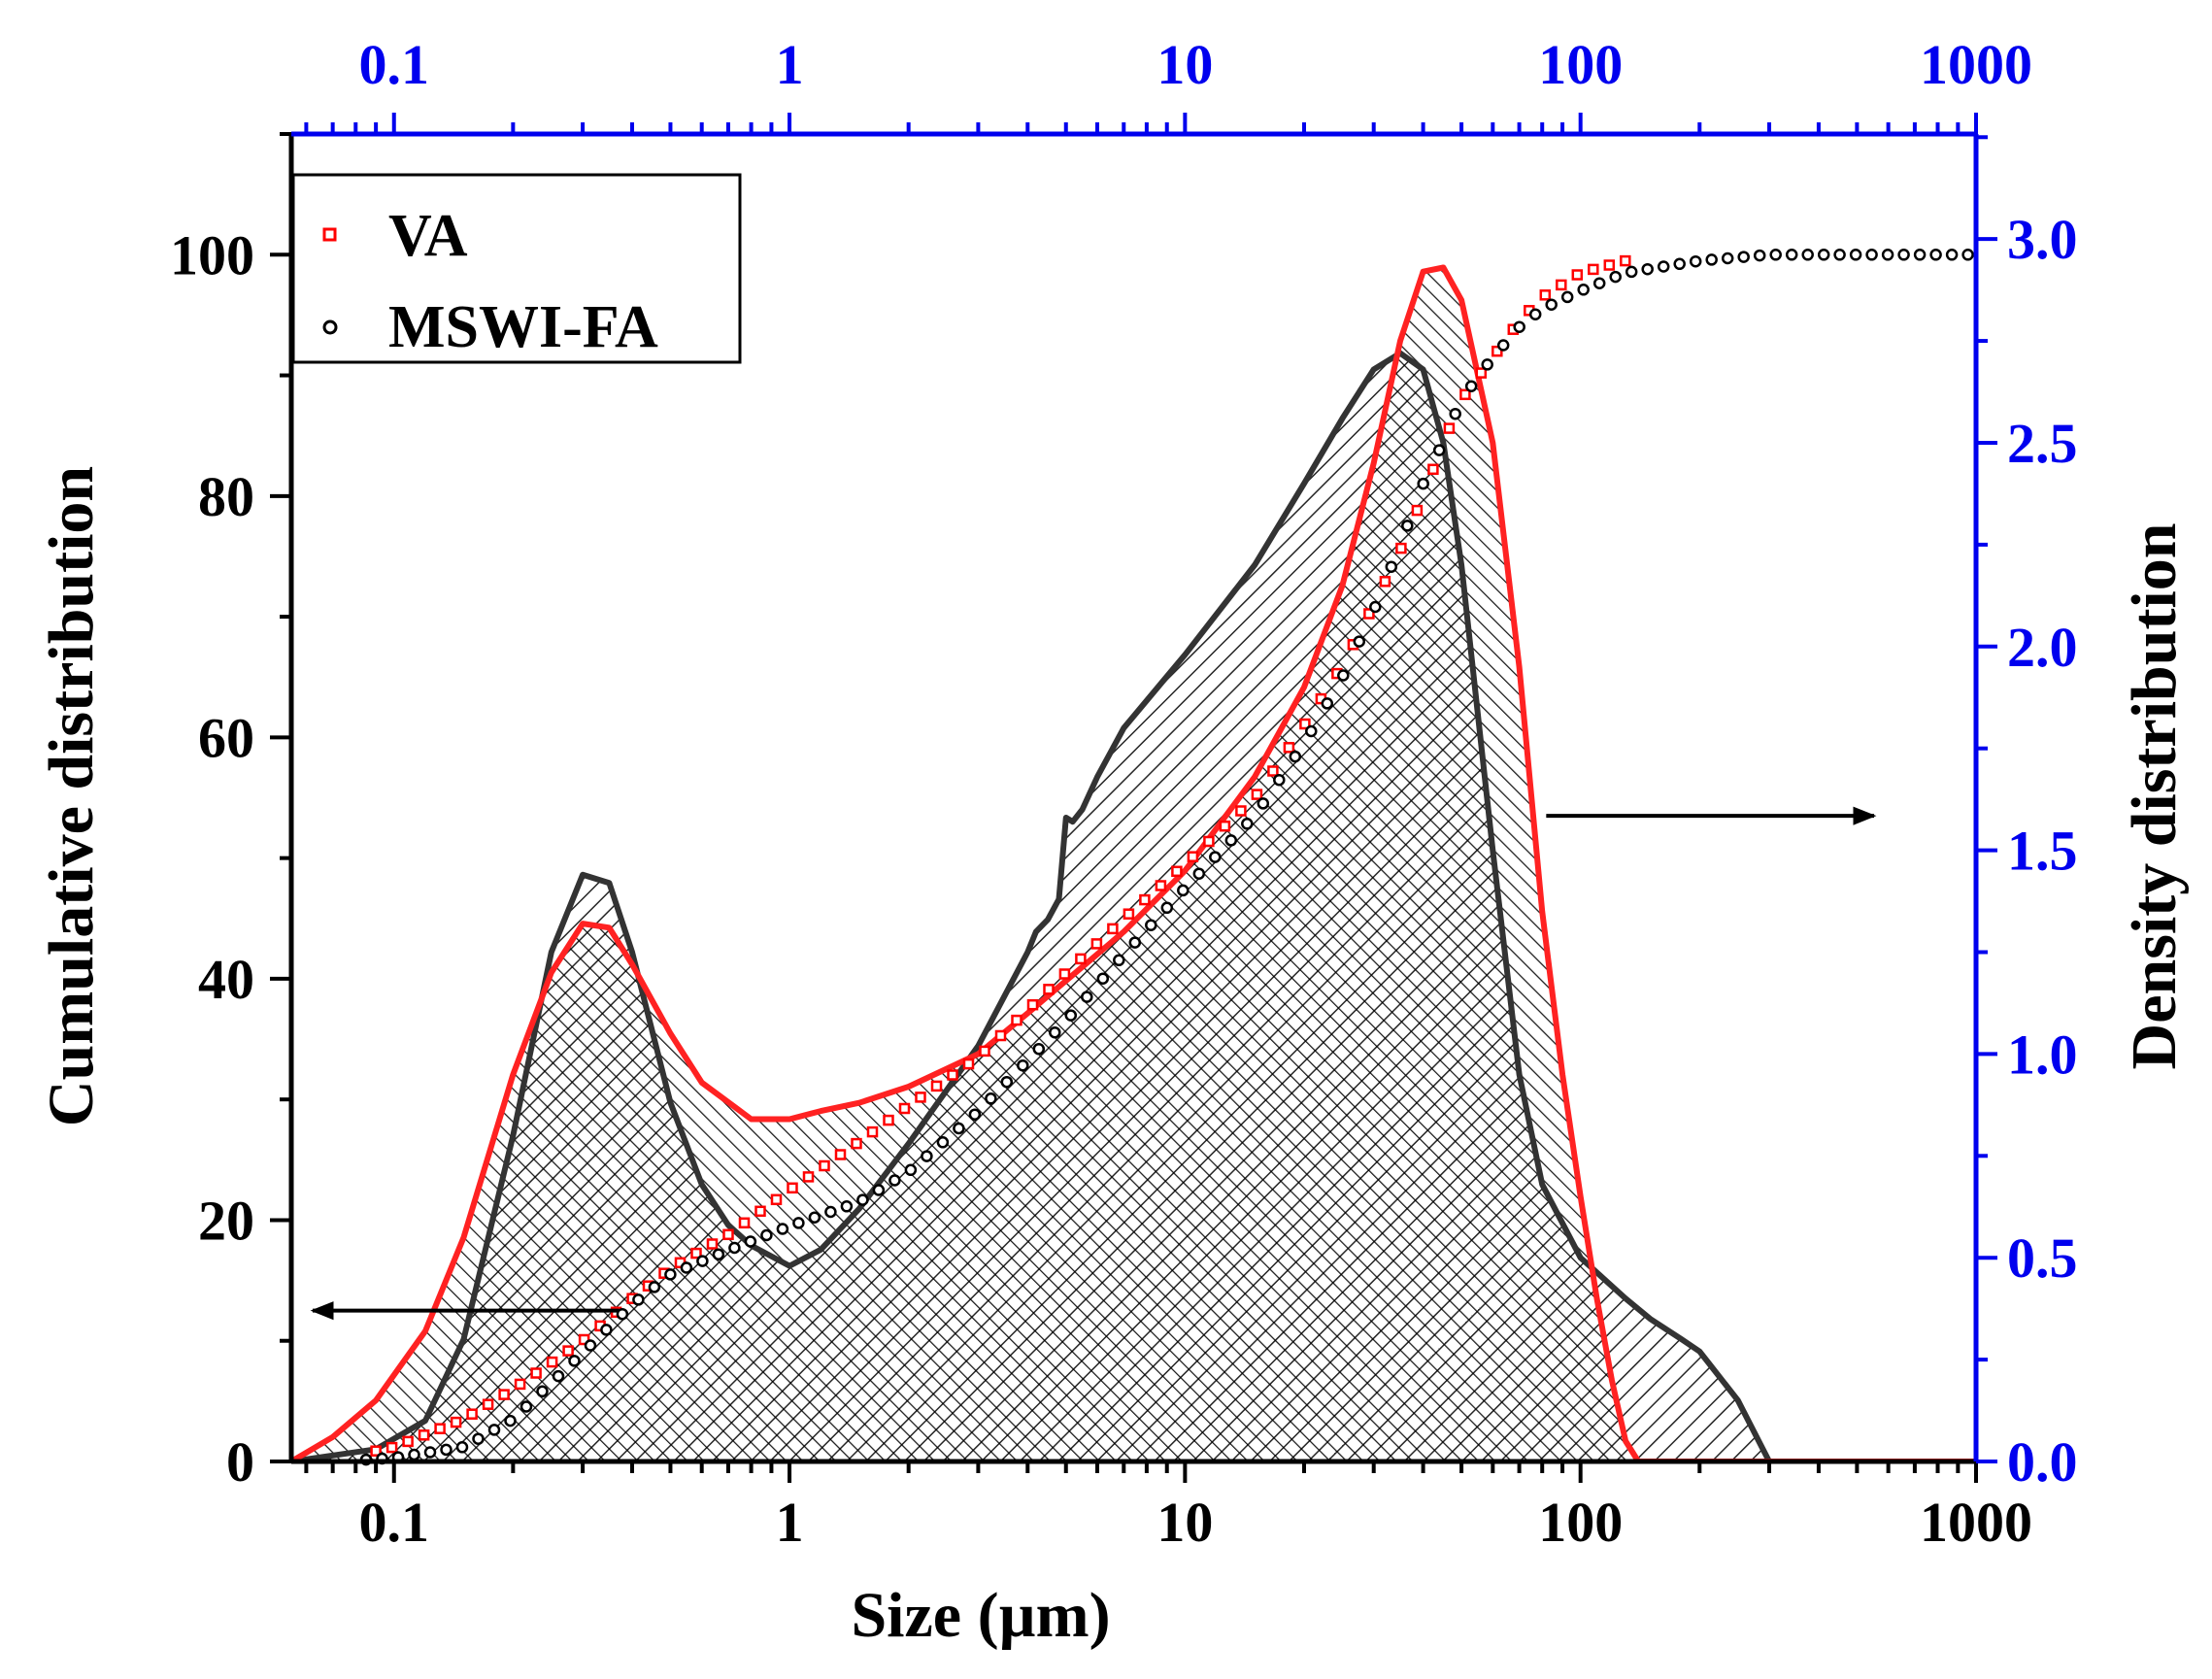 Image resolution: width=2212 pixels, height=1679 pixels. Describe the element at coordinates (2042, 851) in the screenshot. I see `y-right-tick-label: 1.5` at that location.